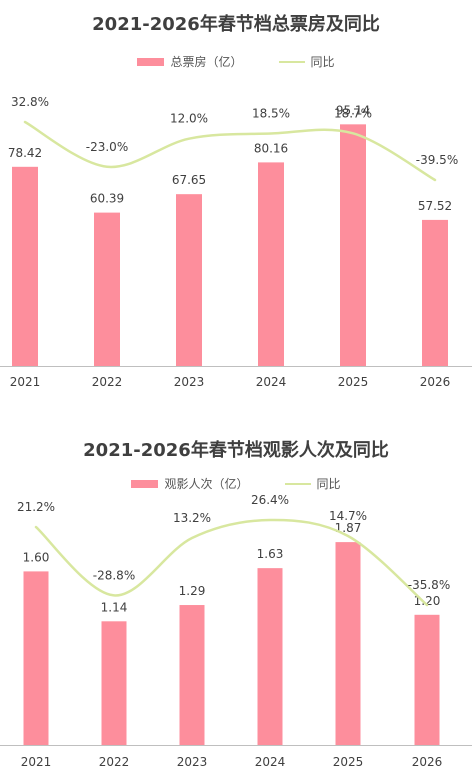  I want to click on yoy-label: 18.7%, so click(353, 113).